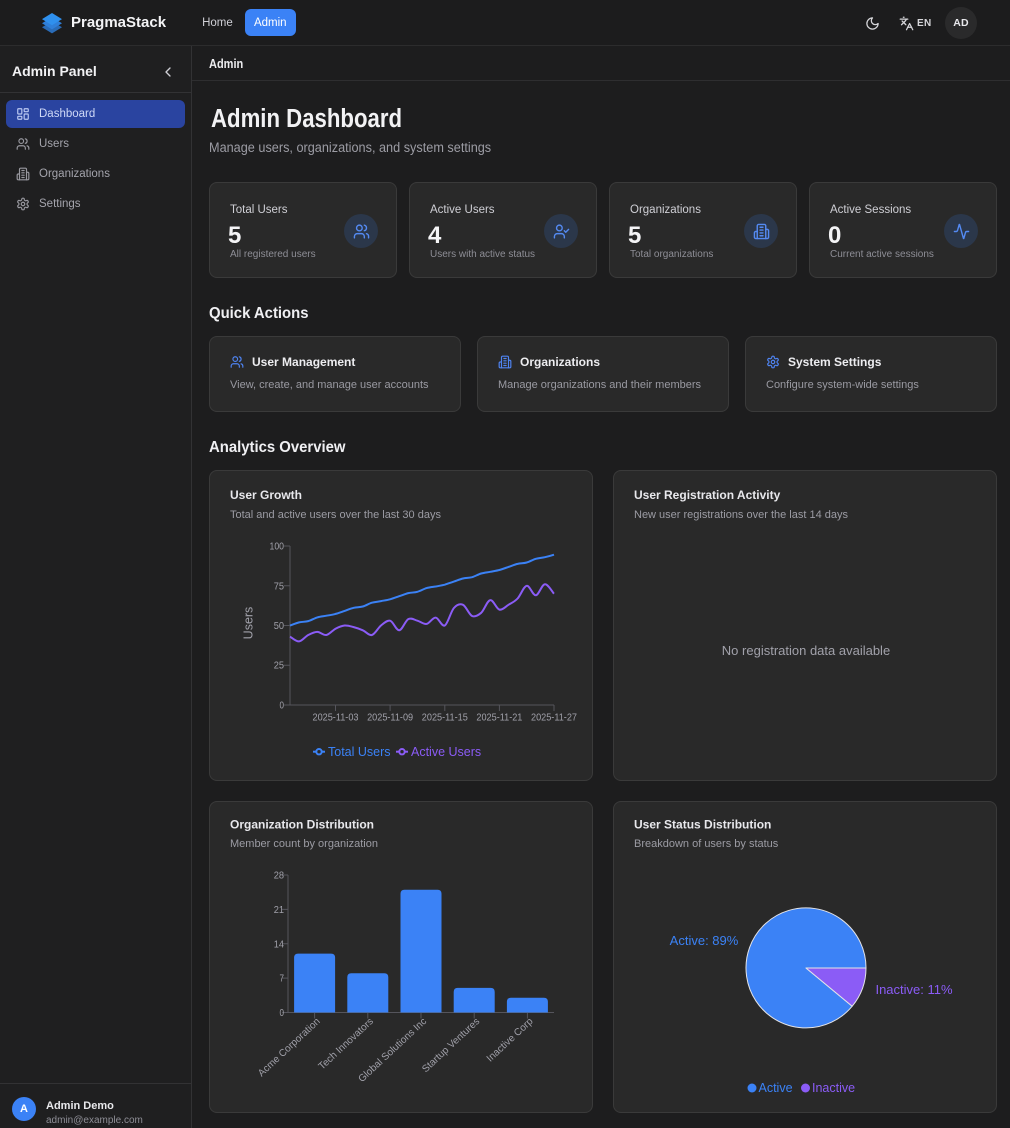 This screenshot has height=1128, width=1010. I want to click on svg-text: User Growth, so click(266, 495).